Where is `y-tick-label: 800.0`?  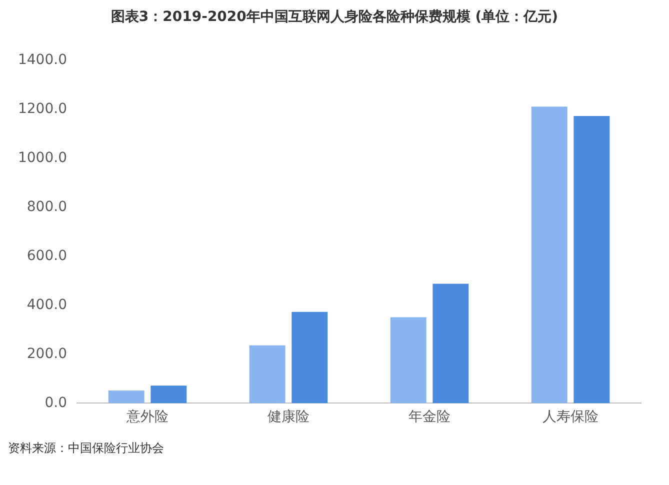
y-tick-label: 800.0 is located at coordinates (46, 206).